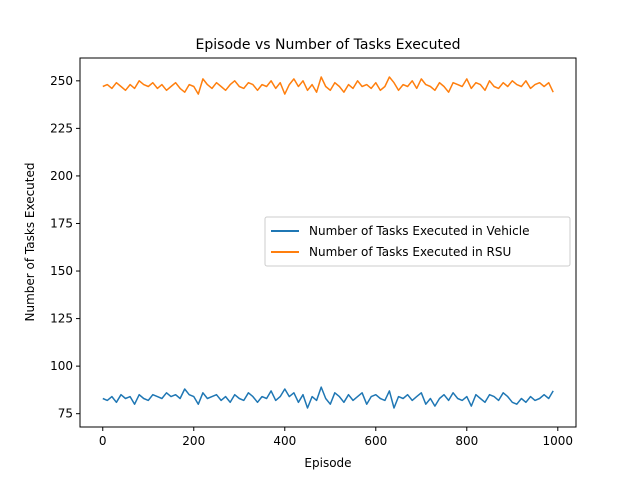  Describe the element at coordinates (61, 366) in the screenshot. I see `y-tick-label: 100` at that location.